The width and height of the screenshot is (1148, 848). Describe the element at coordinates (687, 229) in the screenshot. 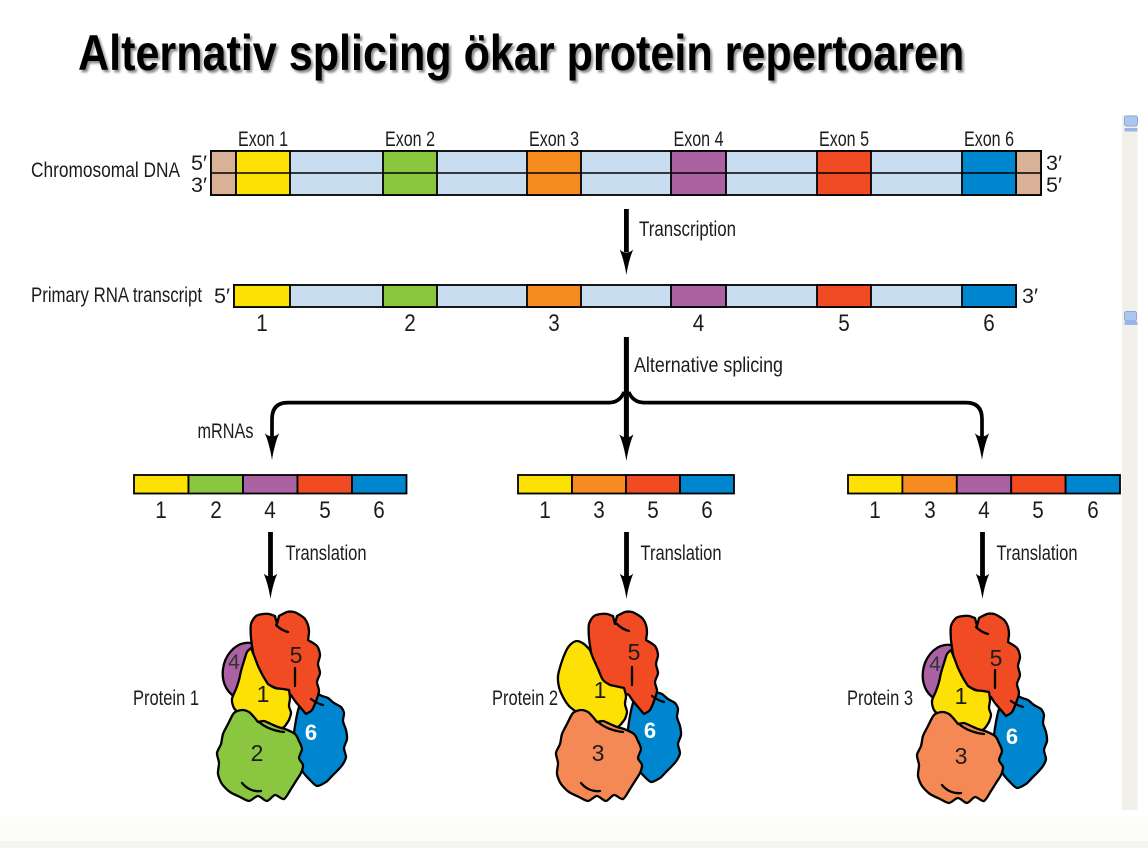

I see `svg-text: Transcription` at that location.